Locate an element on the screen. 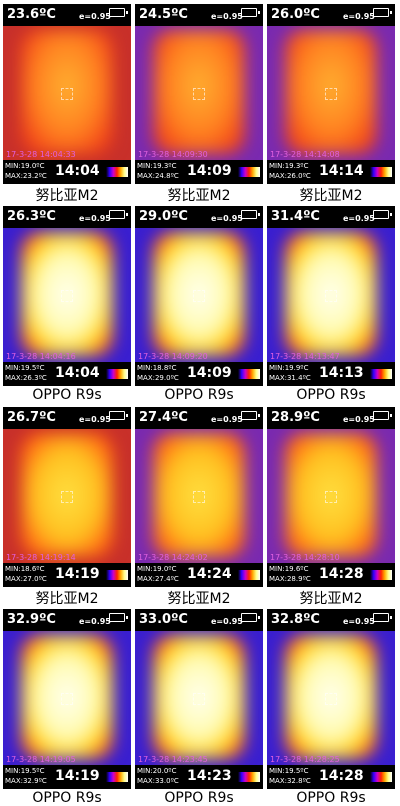 This screenshot has width=400, height=806. header-bar: 28.9ºC e=0.95 is located at coordinates (331, 418).